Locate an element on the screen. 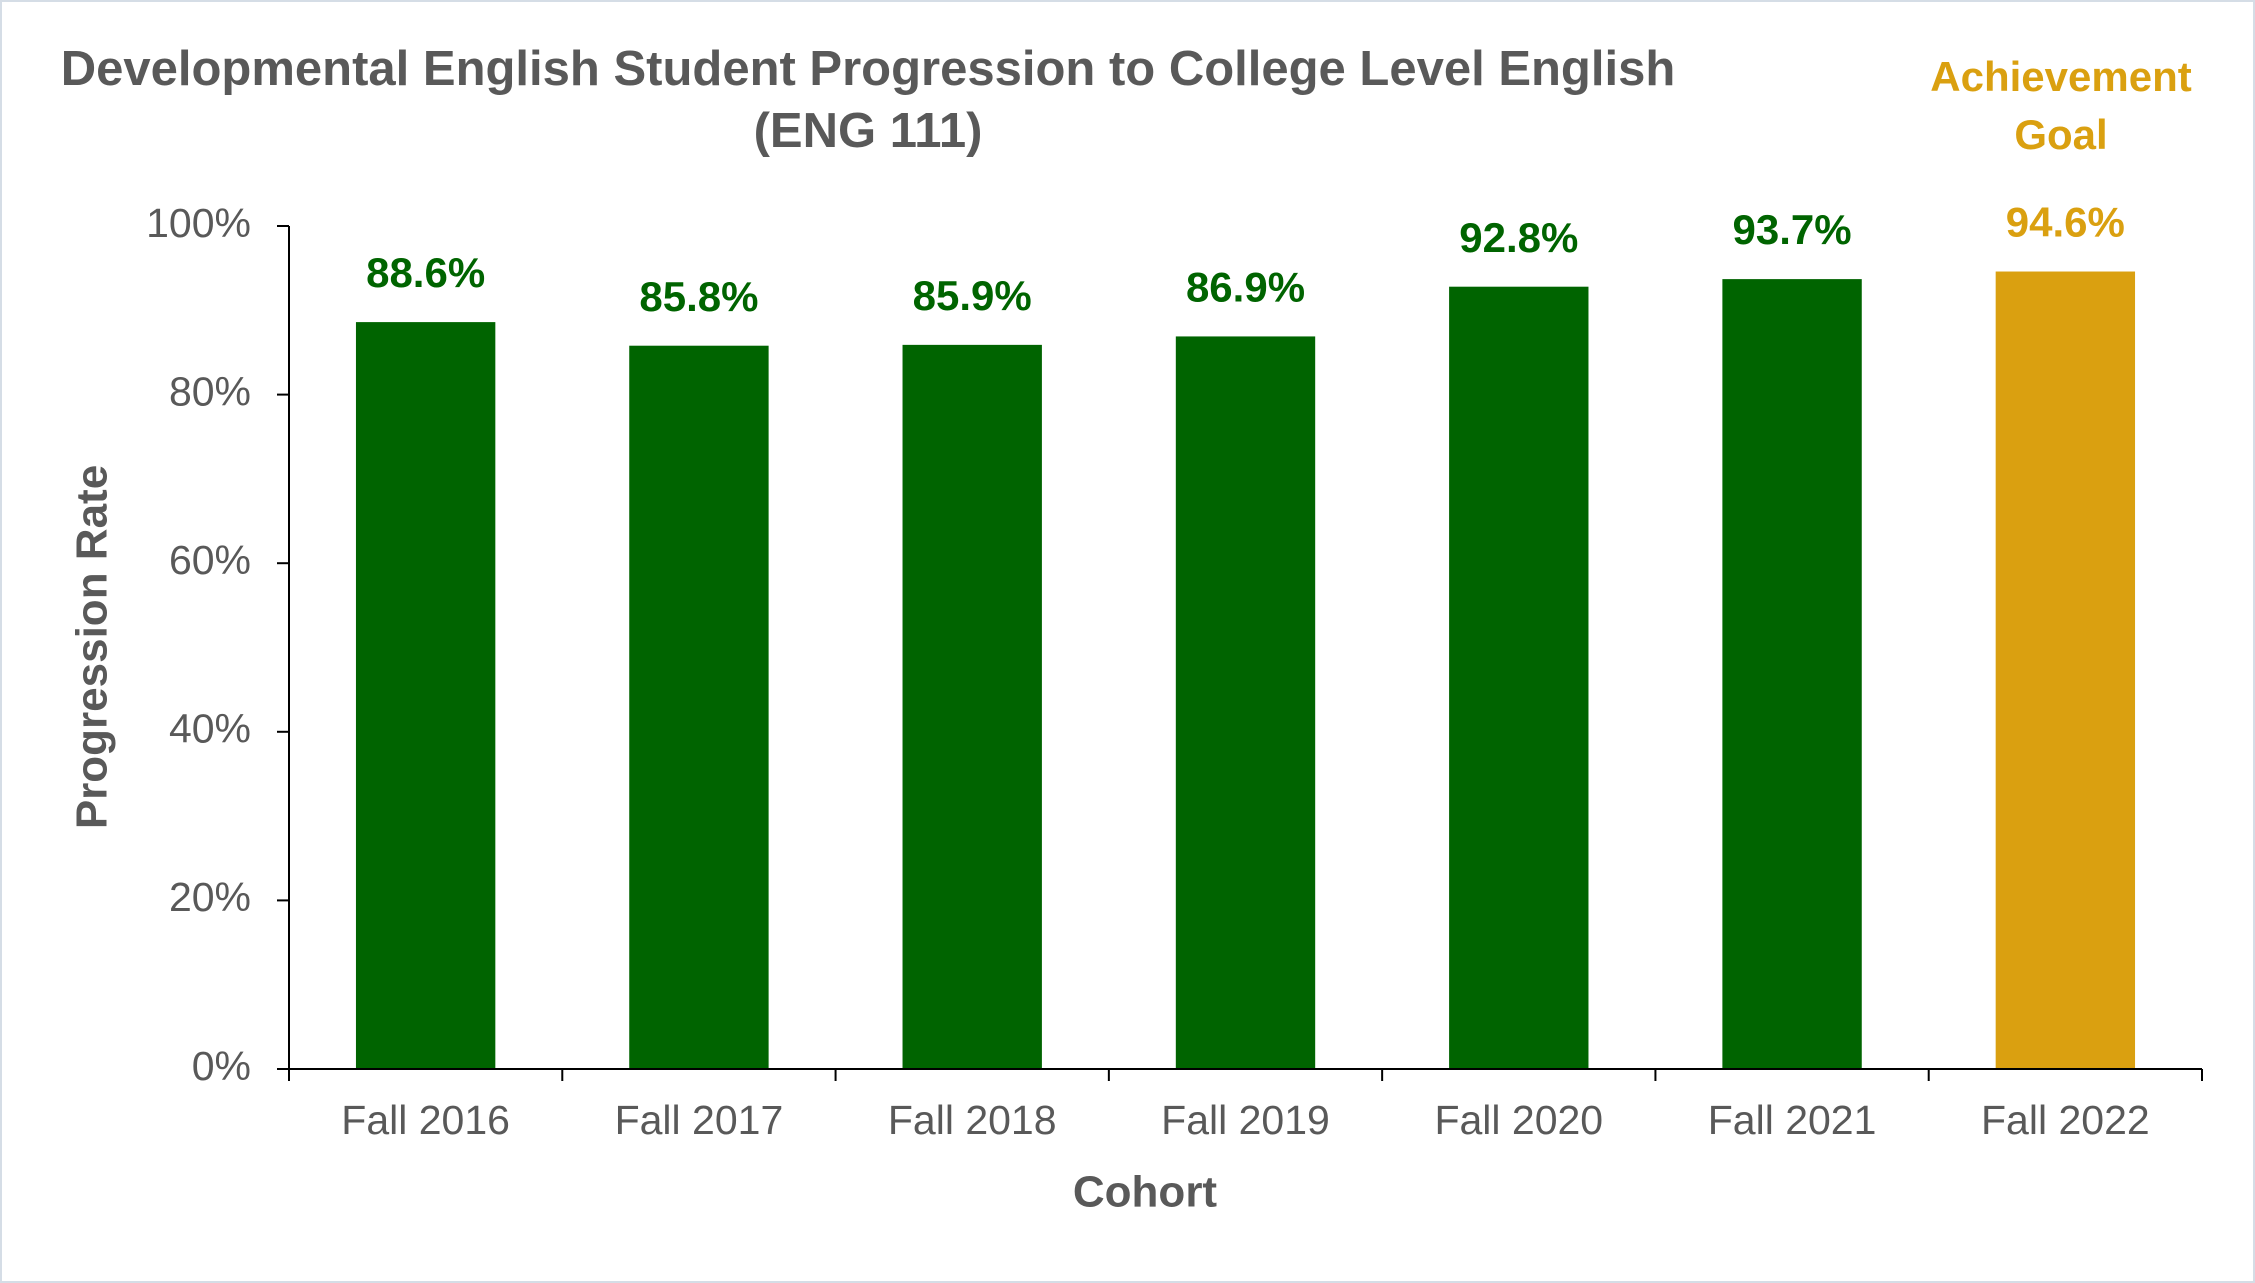 This screenshot has height=1283, width=2255. y-tick-label: 80% is located at coordinates (210, 391).